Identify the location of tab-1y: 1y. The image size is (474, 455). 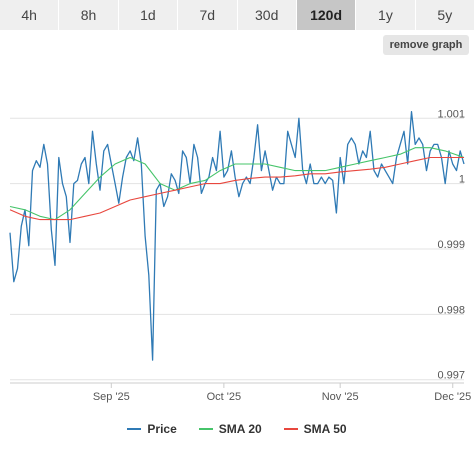
(386, 15).